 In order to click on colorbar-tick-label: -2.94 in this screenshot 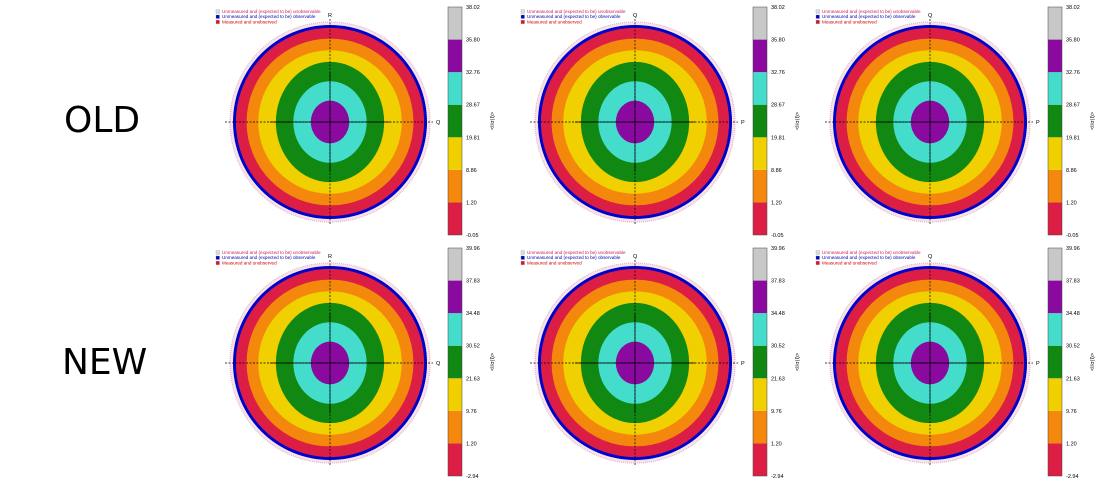, I will do `click(472, 477)`.